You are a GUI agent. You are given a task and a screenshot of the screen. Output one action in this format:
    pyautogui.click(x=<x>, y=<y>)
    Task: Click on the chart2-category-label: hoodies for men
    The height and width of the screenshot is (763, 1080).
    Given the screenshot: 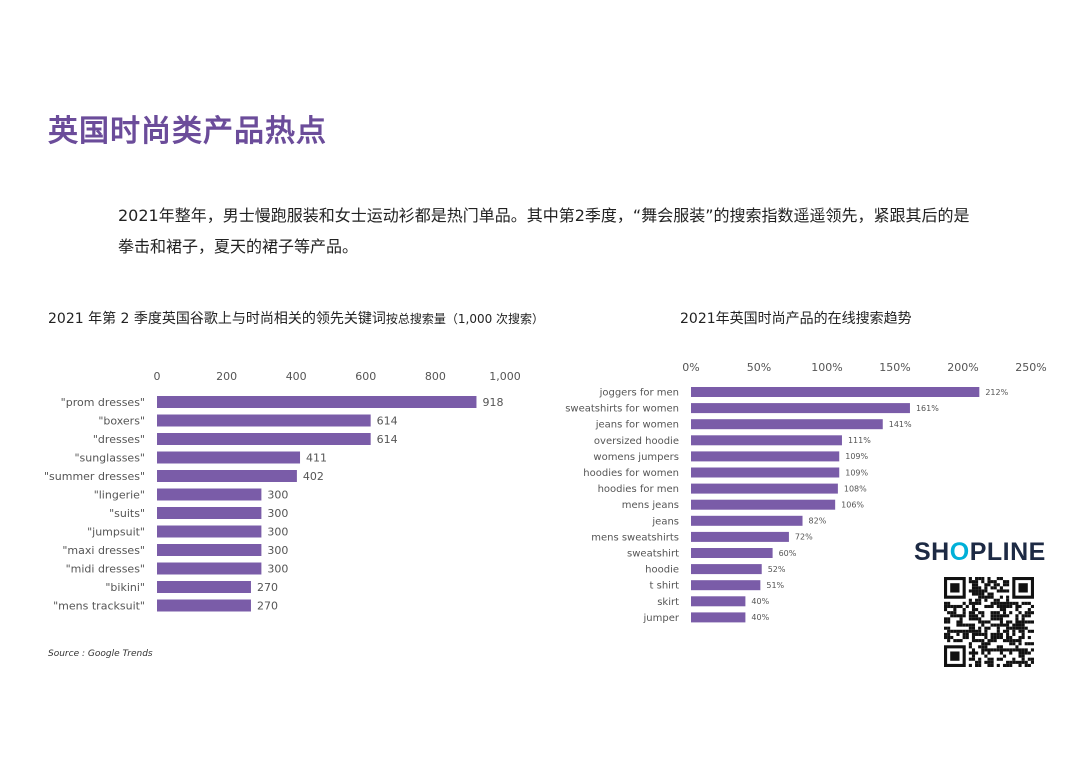 What is the action you would take?
    pyautogui.click(x=638, y=489)
    